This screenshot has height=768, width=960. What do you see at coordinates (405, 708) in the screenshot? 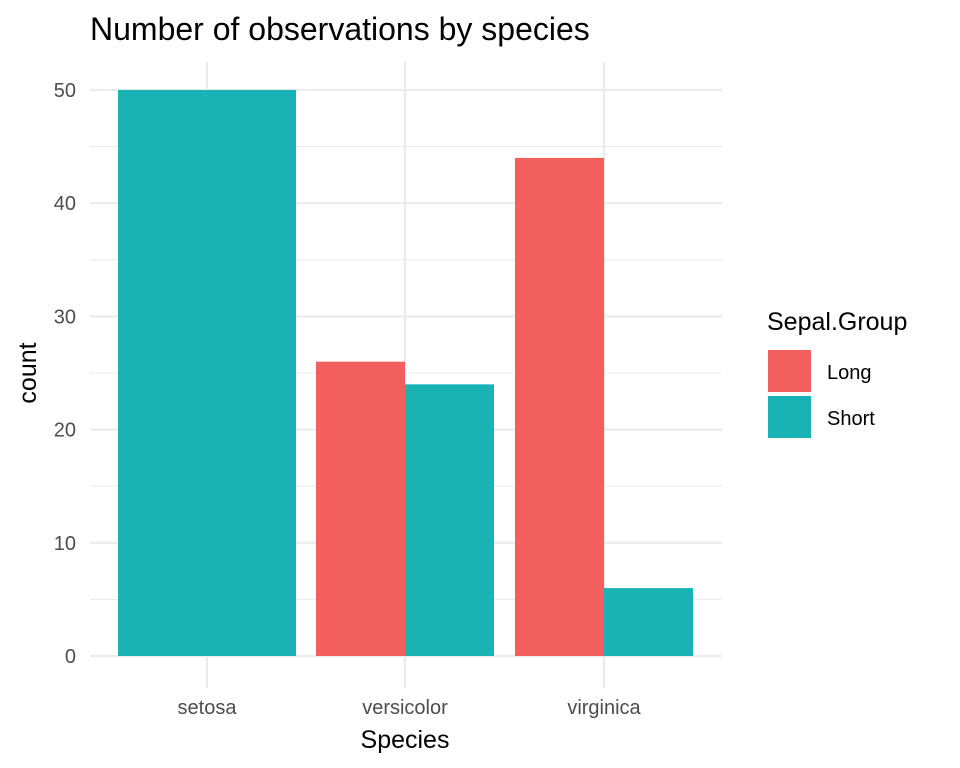
I see `x-tick-label: versicolor` at bounding box center [405, 708].